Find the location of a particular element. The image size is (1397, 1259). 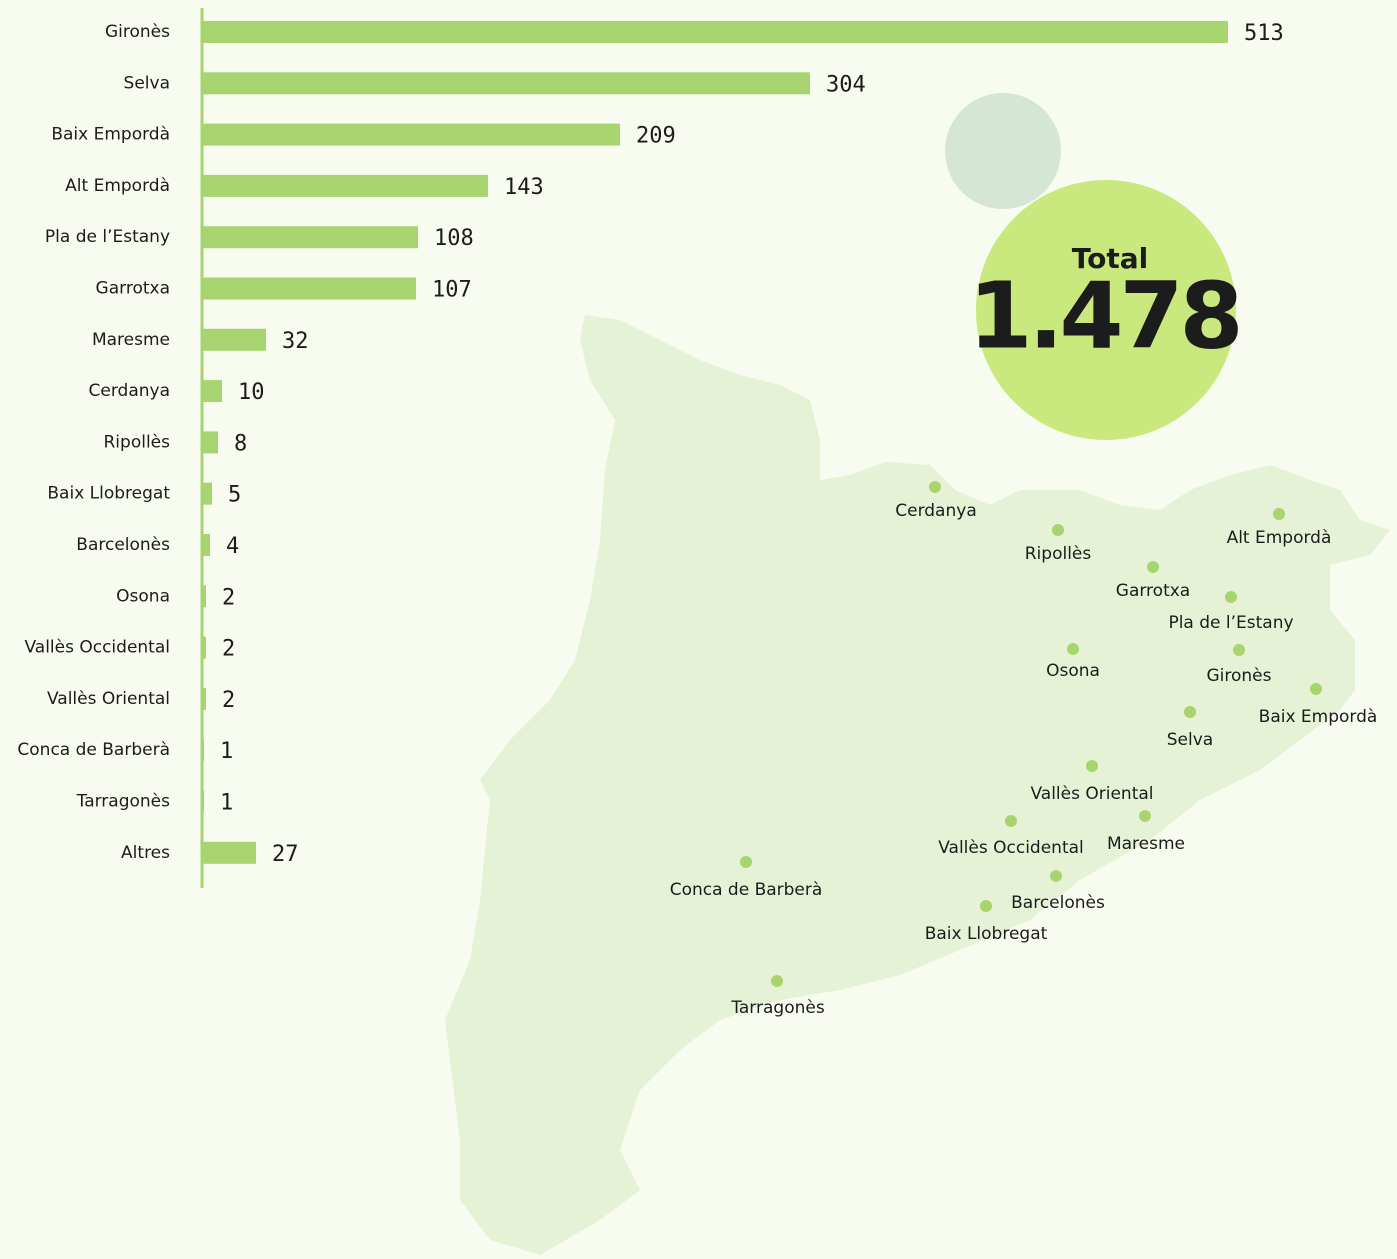

category-label: Tarragonès is located at coordinates (123, 802).